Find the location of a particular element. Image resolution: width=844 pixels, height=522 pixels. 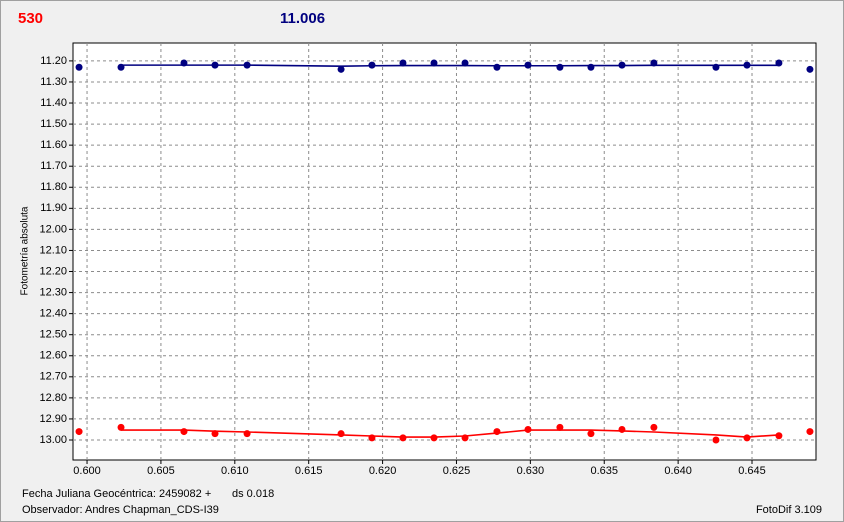

x-tick-label: 0.635 is located at coordinates (604, 471).